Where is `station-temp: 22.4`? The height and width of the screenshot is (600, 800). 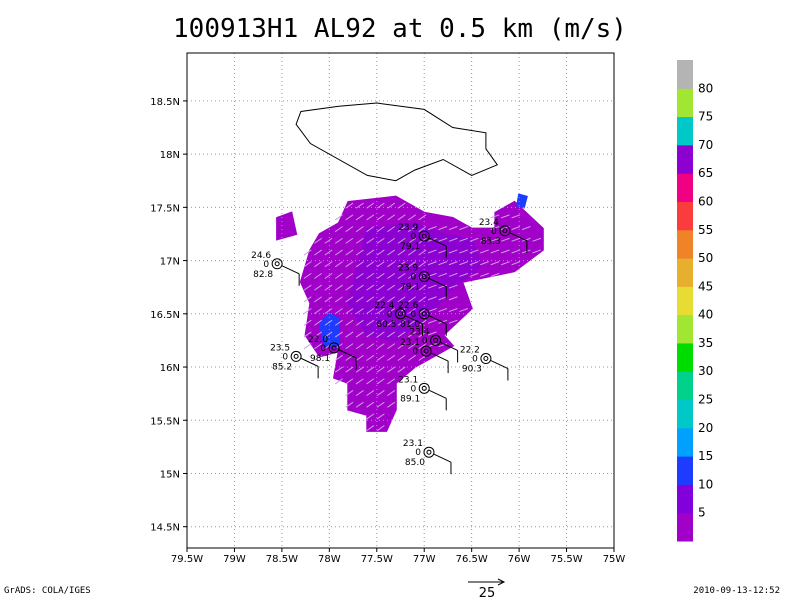
station-temp: 22.4 is located at coordinates (384, 306).